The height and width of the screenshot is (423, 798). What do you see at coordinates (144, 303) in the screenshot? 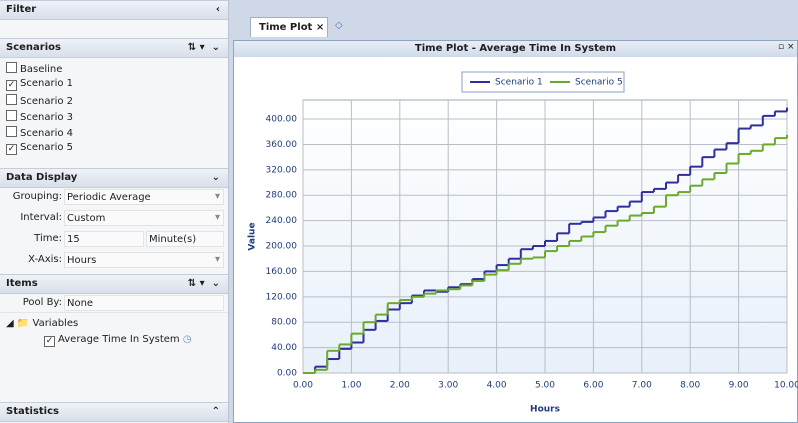
I see `pool-value: None` at bounding box center [144, 303].